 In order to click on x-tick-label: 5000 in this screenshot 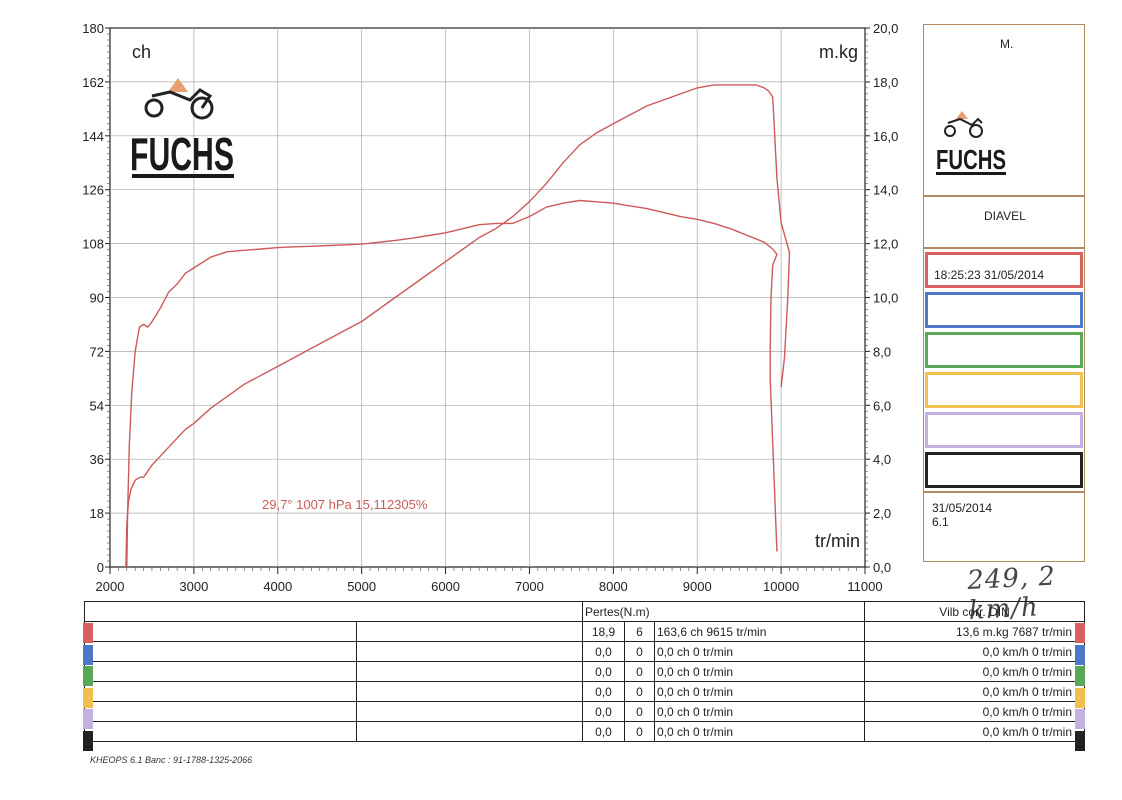, I will do `click(361, 586)`.